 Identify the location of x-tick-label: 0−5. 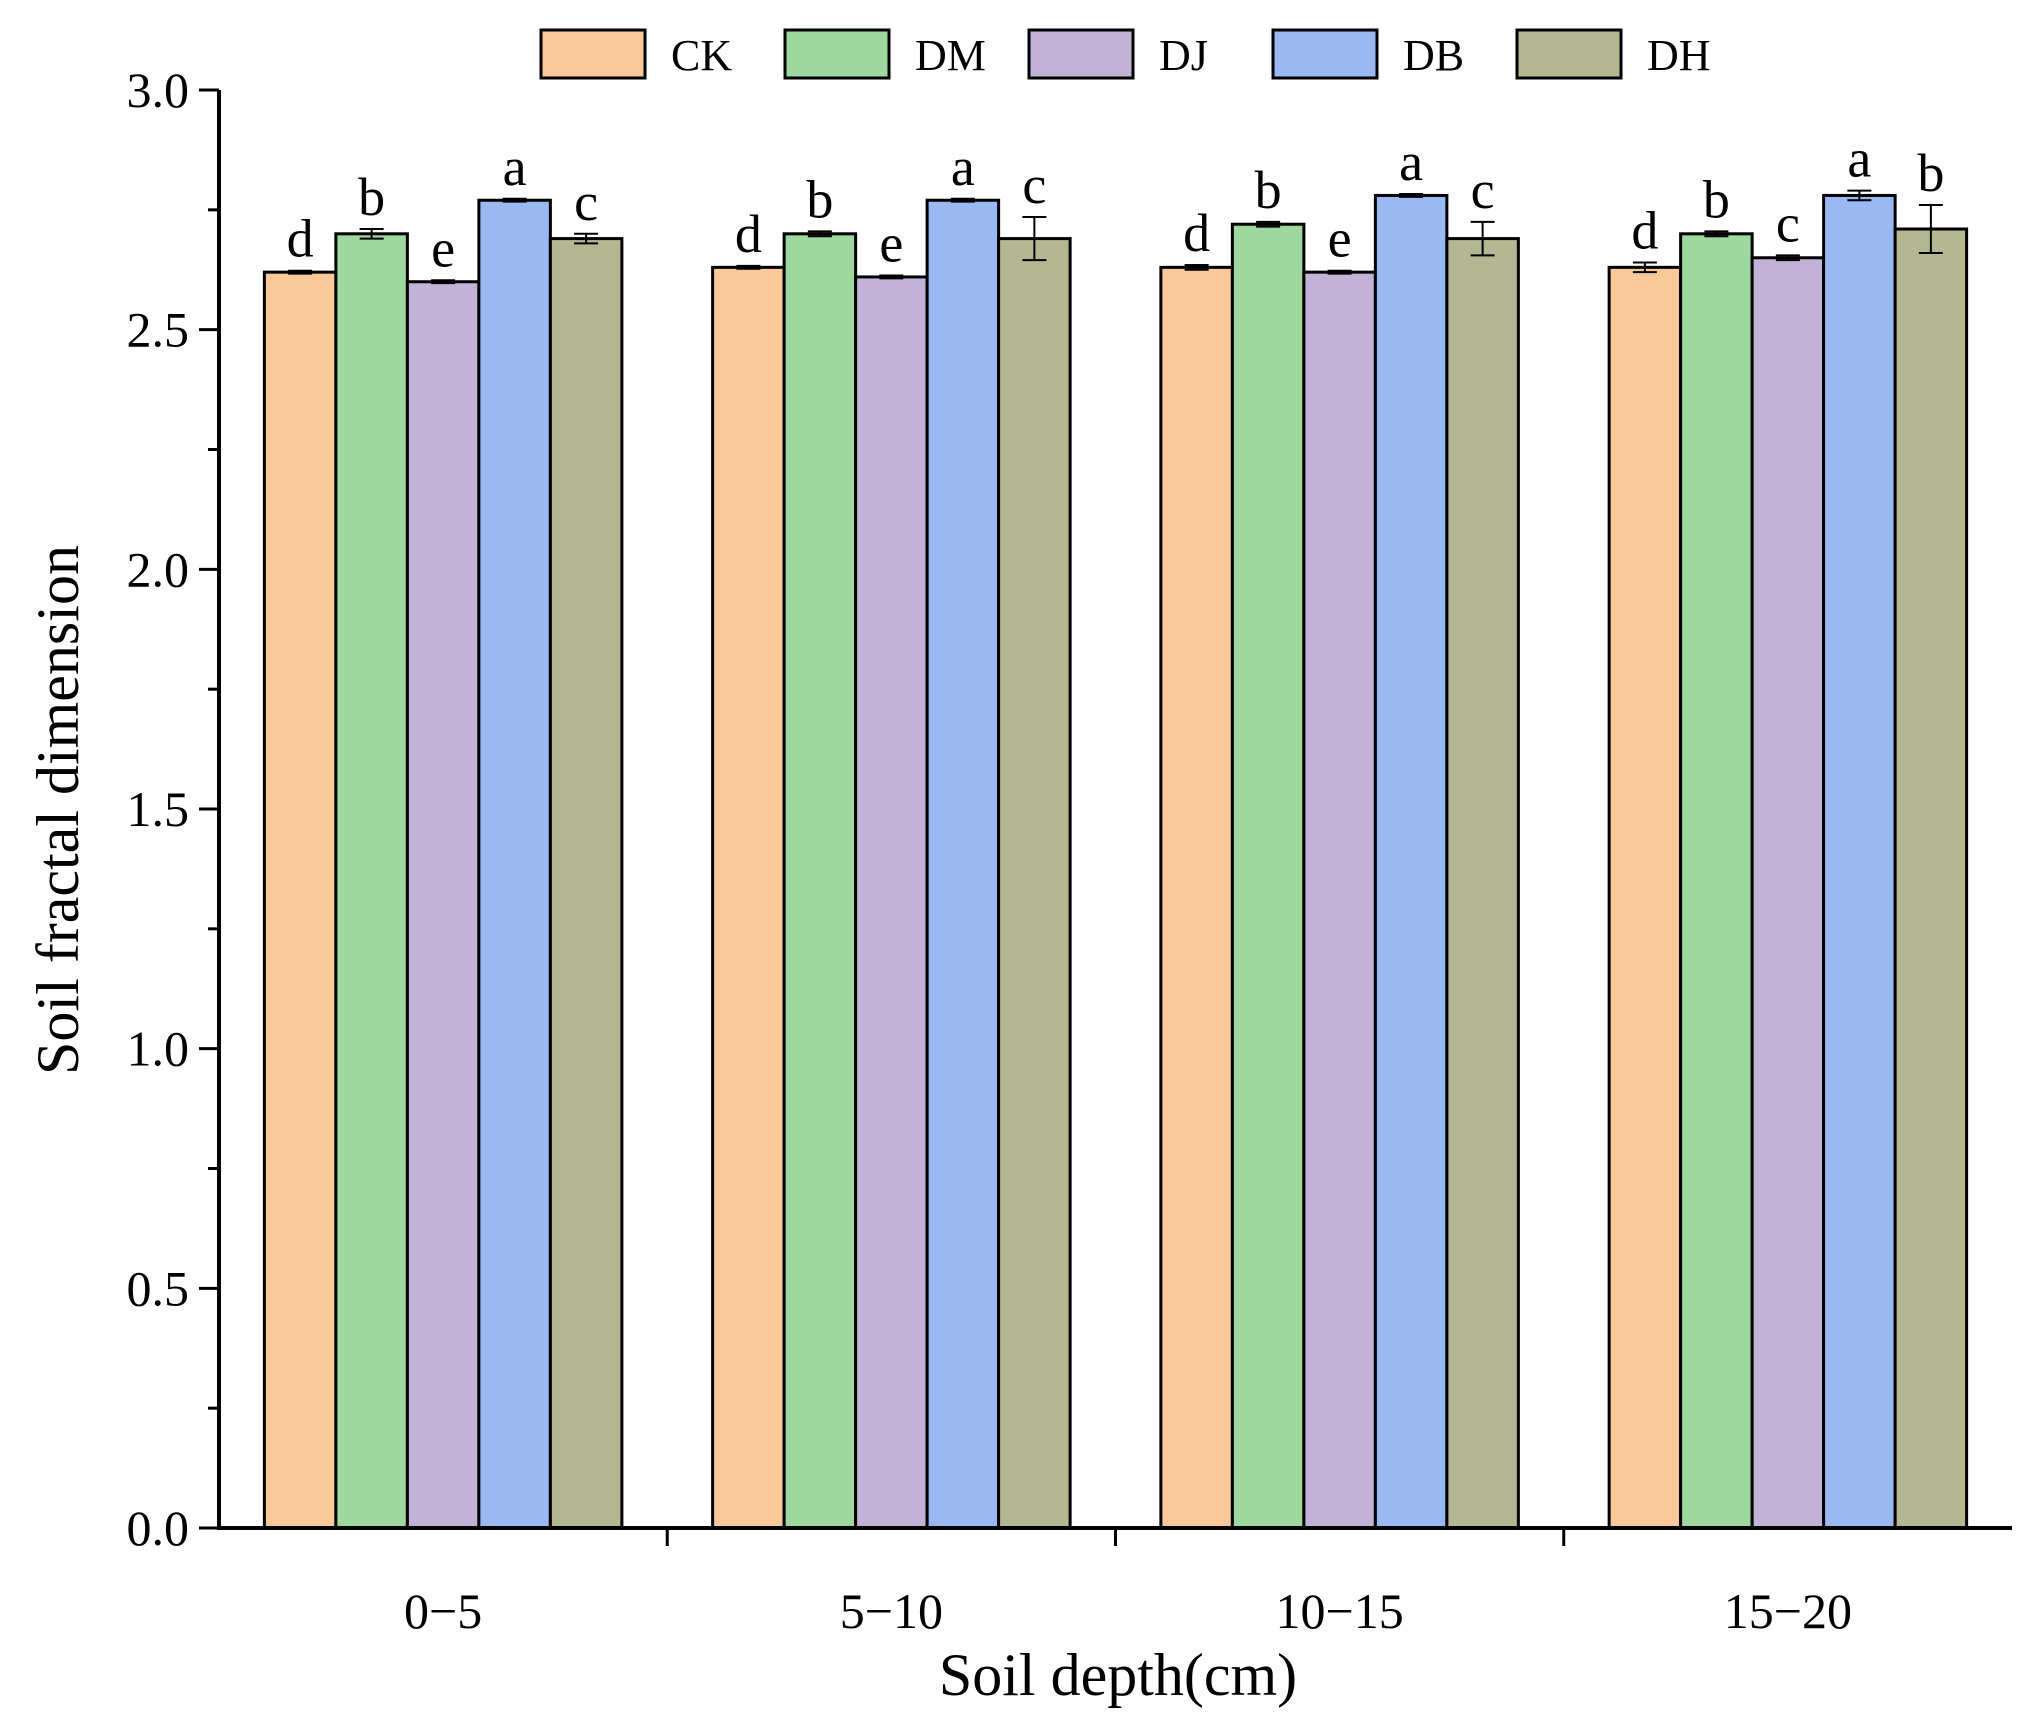
(443, 1611).